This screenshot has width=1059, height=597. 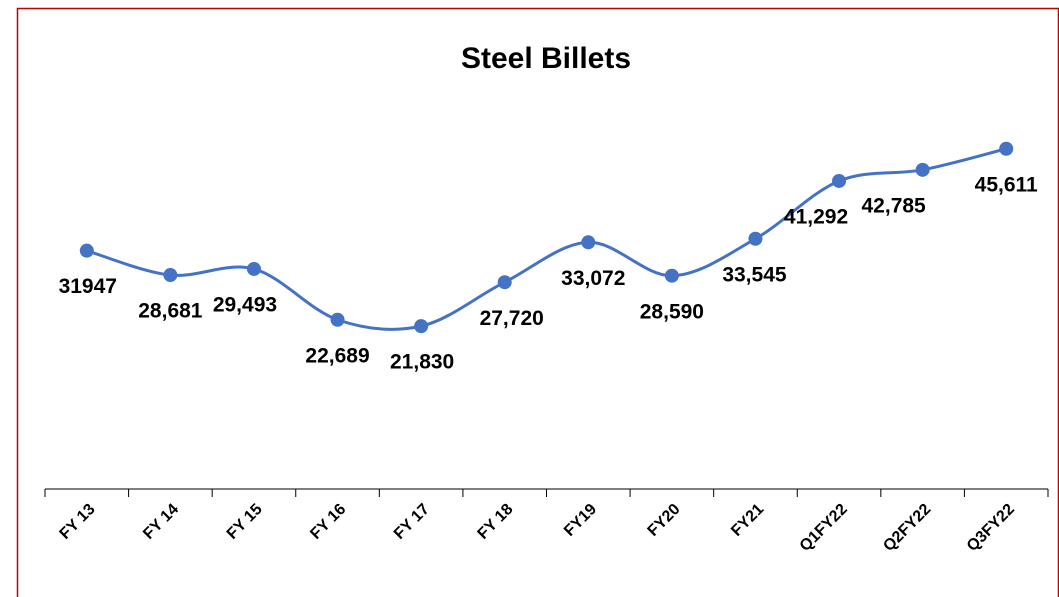 I want to click on data-label: 29,493, so click(x=245, y=305).